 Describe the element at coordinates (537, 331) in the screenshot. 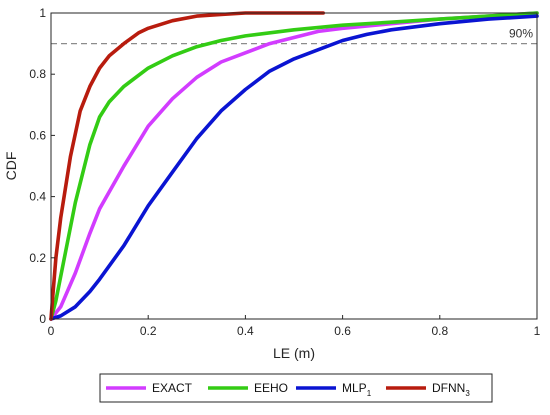

I see `x-tick-label: 1` at that location.